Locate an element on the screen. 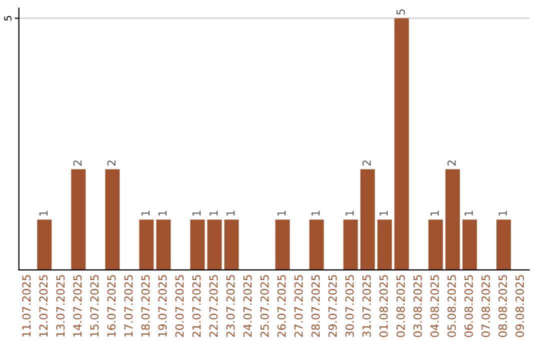 This screenshot has height=340, width=540. x-tick-label: 05.08.2025 is located at coordinates (451, 306).